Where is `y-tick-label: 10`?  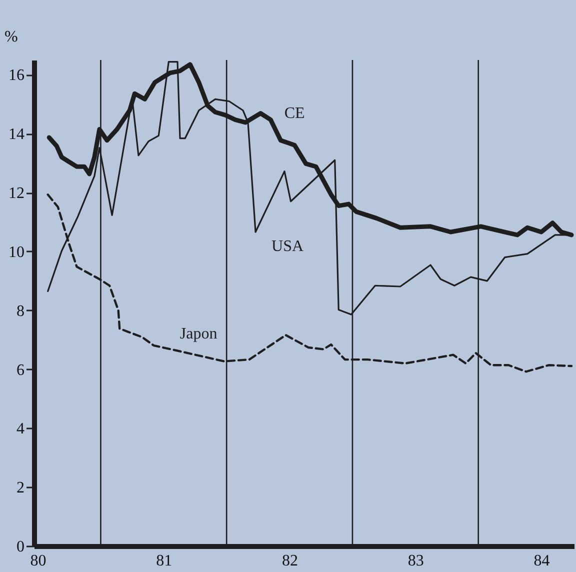 y-tick-label: 10 is located at coordinates (16, 252).